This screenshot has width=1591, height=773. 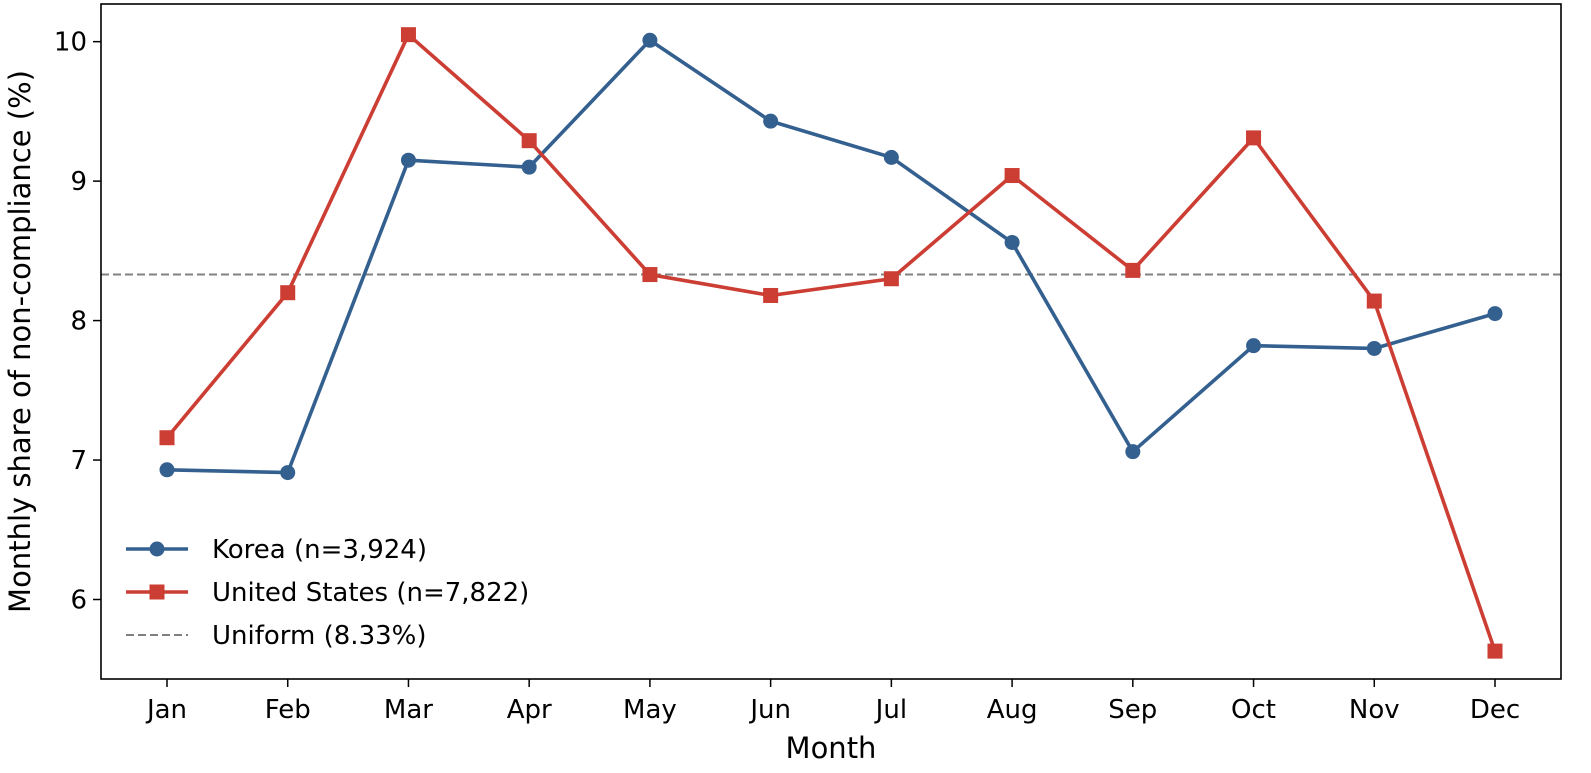 I want to click on legend-label-uniform: Uniform (8.33%), so click(x=319, y=636).